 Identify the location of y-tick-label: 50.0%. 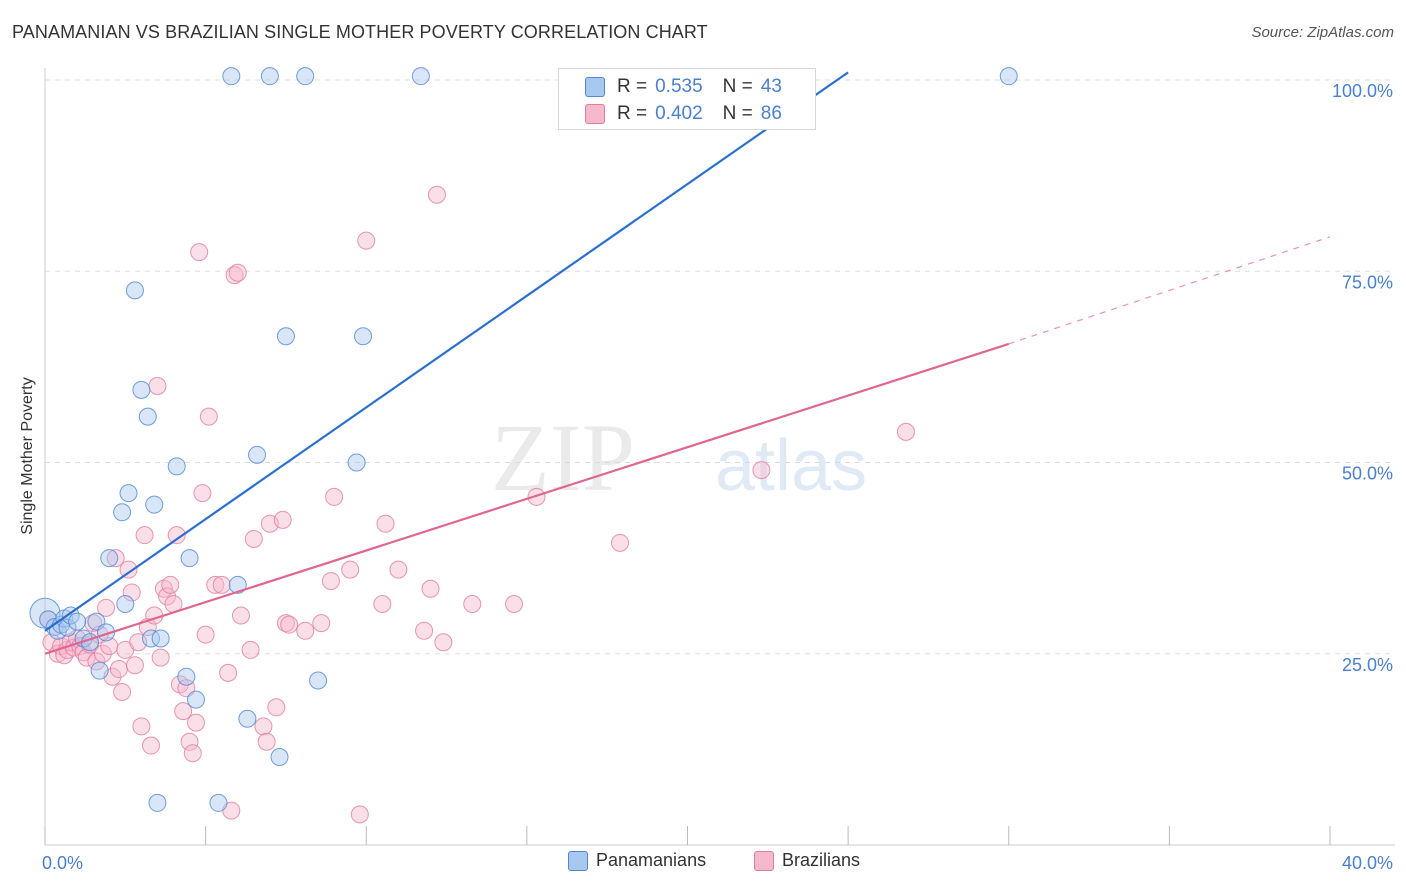
(1367, 474).